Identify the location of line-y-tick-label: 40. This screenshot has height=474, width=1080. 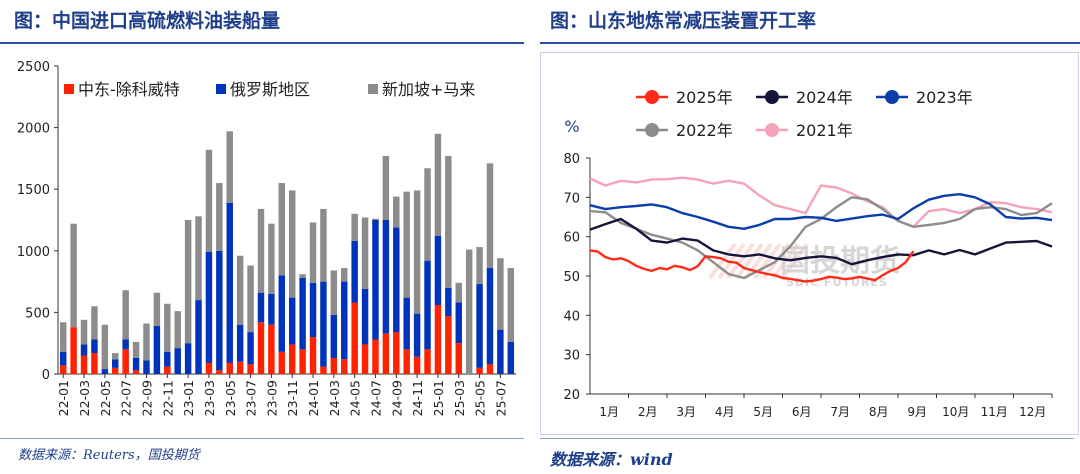
(571, 316).